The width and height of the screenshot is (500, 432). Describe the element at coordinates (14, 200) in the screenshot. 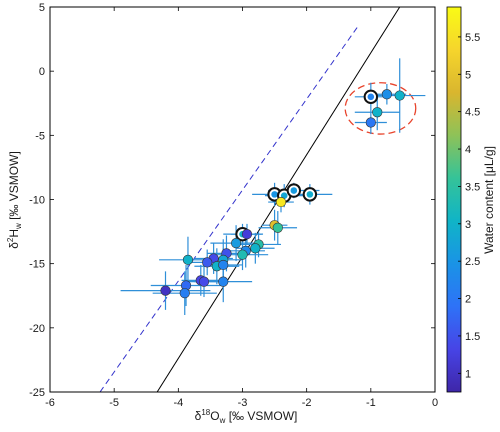

I see `y-axis-label: δ2Hw [‰ VSMOW]` at that location.